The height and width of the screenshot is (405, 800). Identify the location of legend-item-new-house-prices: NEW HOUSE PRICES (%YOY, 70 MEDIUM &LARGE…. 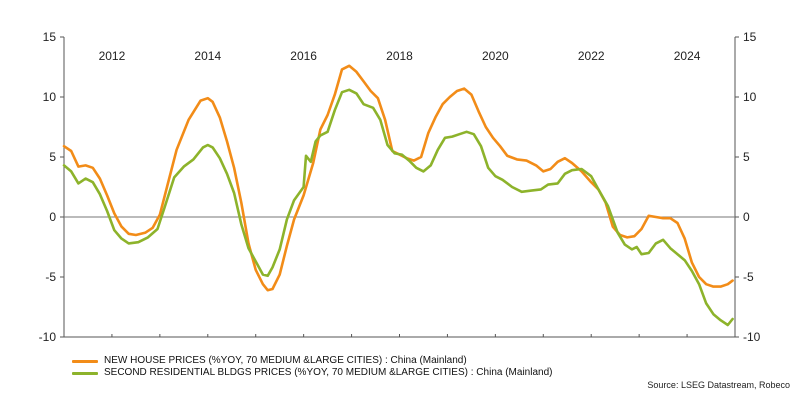
(312, 361).